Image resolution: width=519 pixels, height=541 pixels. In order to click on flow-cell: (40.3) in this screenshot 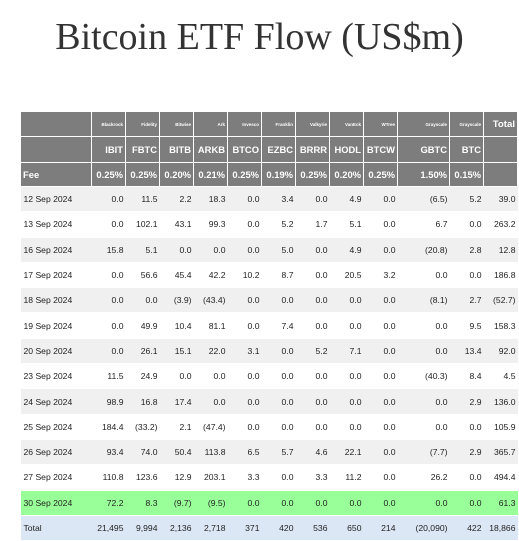, I will do `click(423, 376)`.